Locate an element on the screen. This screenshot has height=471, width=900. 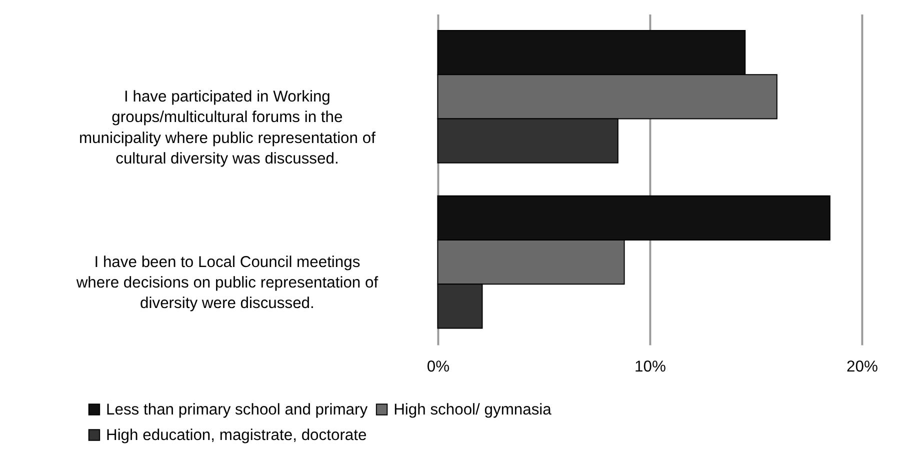
x-tick-label: 10% is located at coordinates (650, 367).